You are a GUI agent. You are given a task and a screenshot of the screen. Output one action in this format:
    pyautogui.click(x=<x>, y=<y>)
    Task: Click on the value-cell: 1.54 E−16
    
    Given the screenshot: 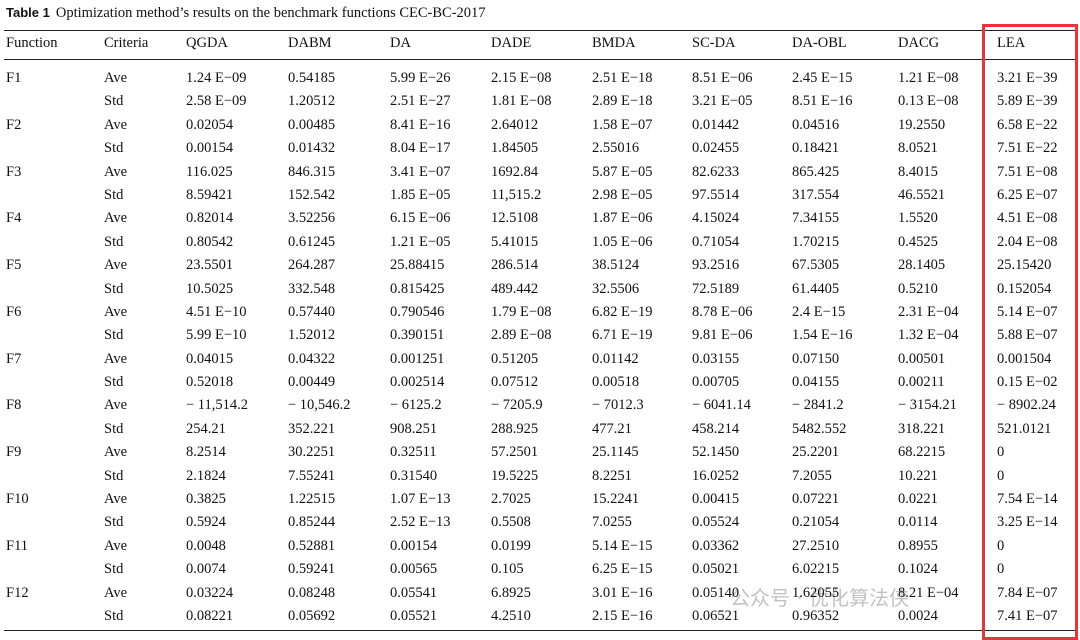 What is the action you would take?
    pyautogui.click(x=822, y=335)
    